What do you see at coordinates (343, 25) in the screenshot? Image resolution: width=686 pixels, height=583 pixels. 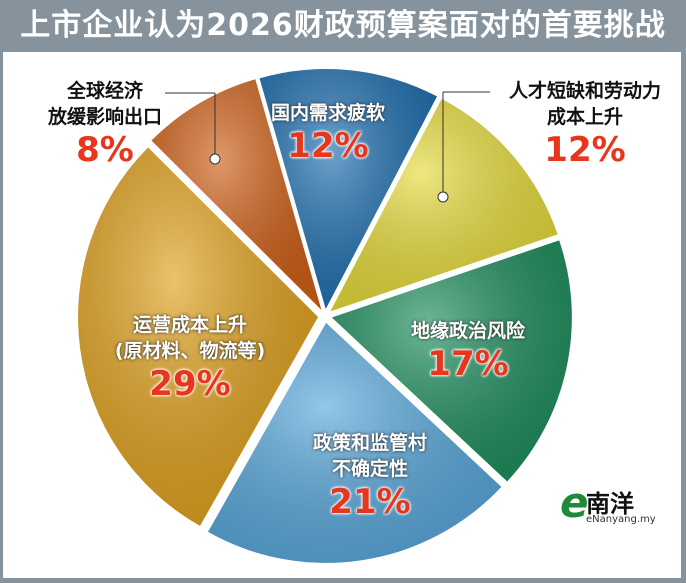 I see `chart-title: 上市企业认为2026财政预算案面对的首要挑战` at bounding box center [343, 25].